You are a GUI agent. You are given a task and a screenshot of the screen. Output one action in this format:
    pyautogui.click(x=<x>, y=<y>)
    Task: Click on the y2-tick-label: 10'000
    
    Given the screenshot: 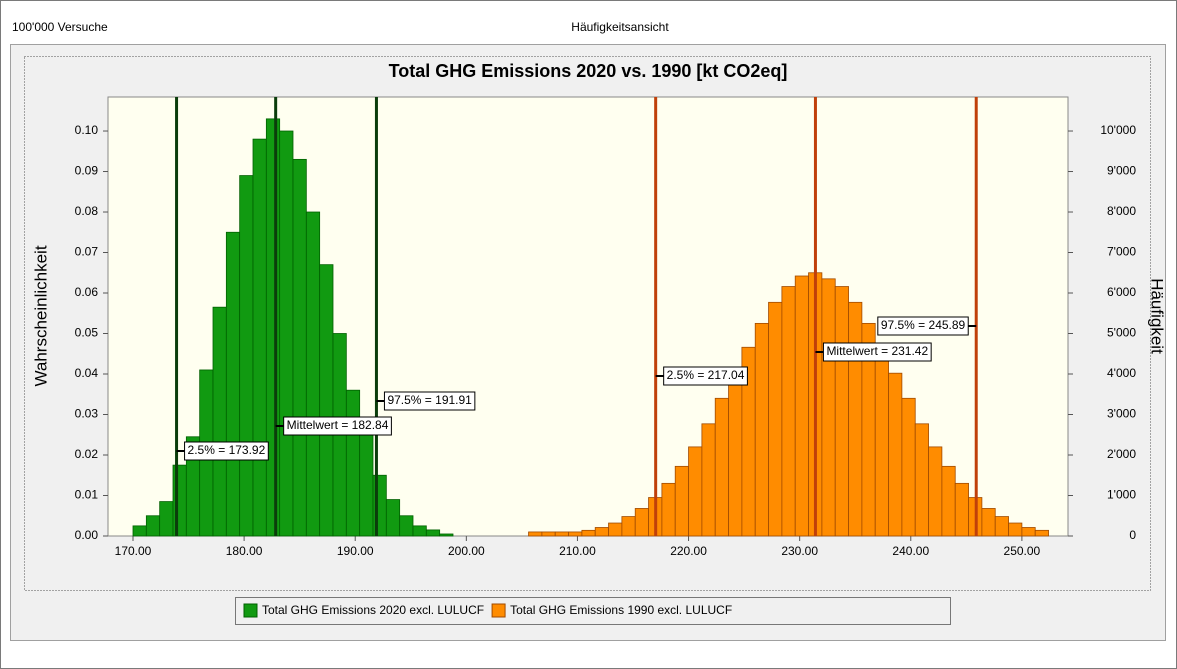 What is the action you would take?
    pyautogui.click(x=1118, y=130)
    